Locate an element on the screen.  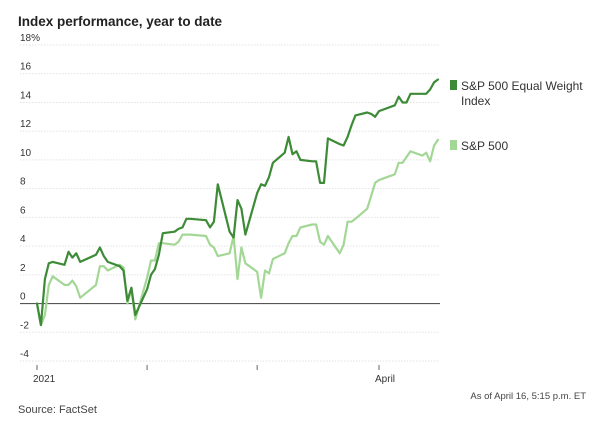
legend-label: S&P 500 Equal Weight is located at coordinates (522, 86).